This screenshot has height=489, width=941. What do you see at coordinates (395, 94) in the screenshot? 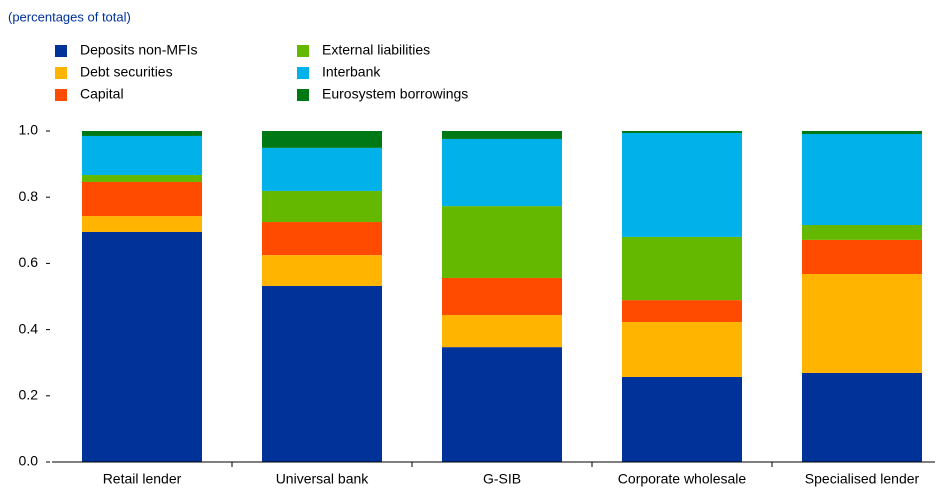
I see `legend-label: Eurosystem borrowings` at bounding box center [395, 94].